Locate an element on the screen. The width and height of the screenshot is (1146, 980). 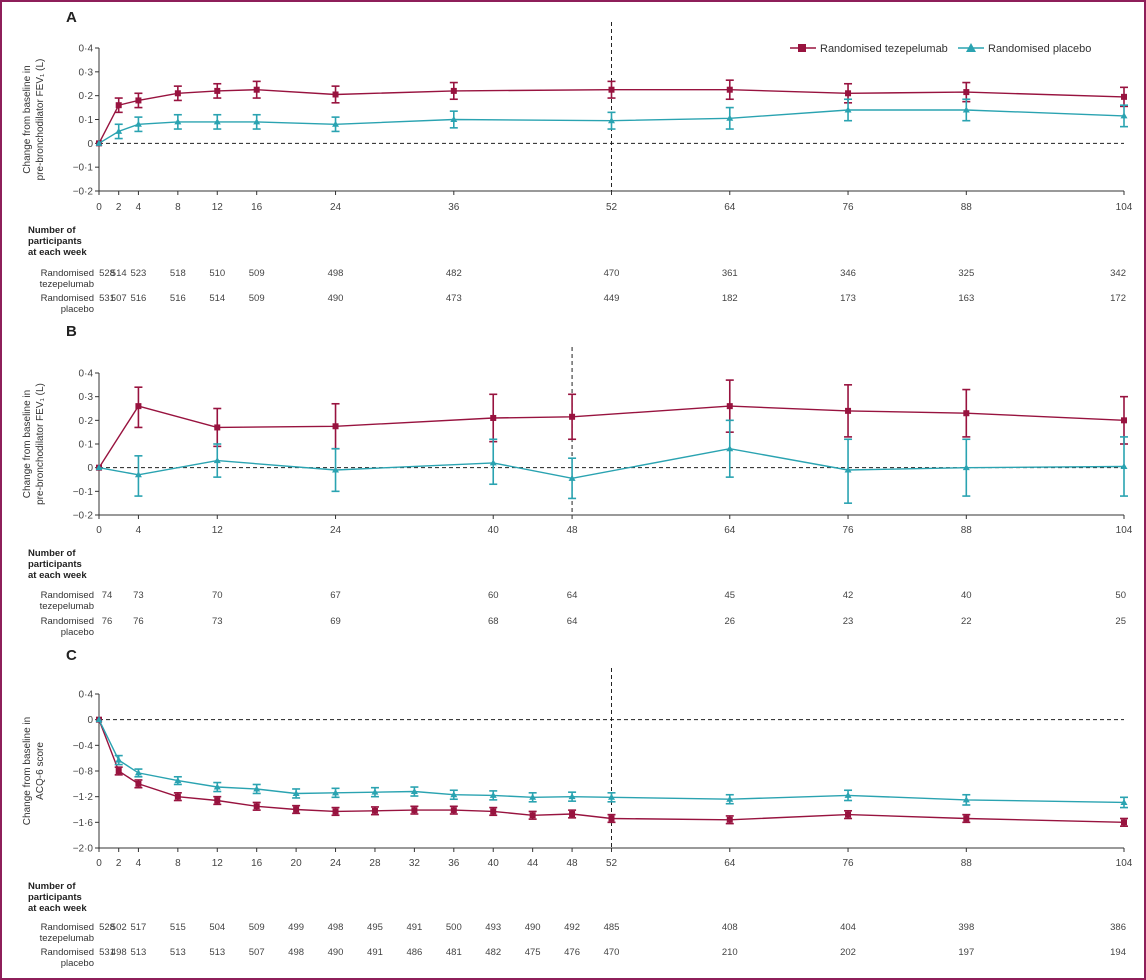
participant-count-placebo: 509 is located at coordinates (257, 298).